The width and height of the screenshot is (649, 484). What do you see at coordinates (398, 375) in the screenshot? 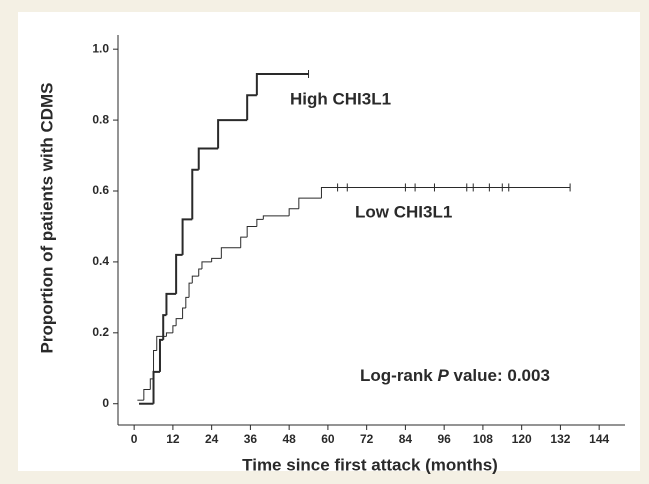
I see `annotation-text: Log-rank` at bounding box center [398, 375].